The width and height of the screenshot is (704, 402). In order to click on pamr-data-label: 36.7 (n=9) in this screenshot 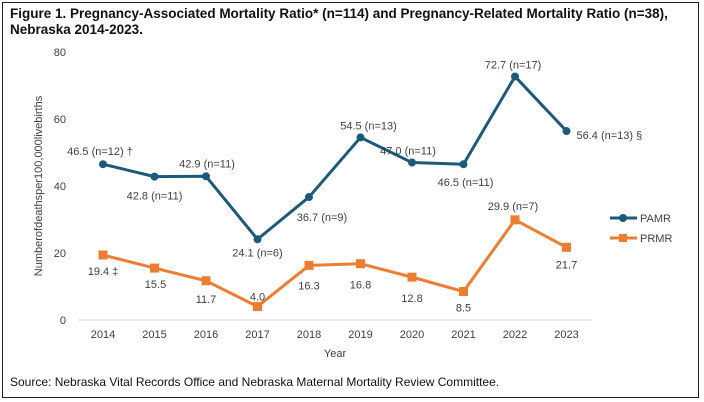, I will do `click(322, 218)`.